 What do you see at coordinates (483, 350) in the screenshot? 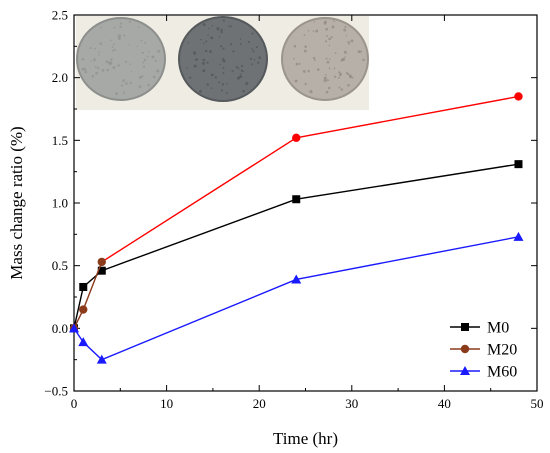
I see `legend: M0 M20 M60` at bounding box center [483, 350].